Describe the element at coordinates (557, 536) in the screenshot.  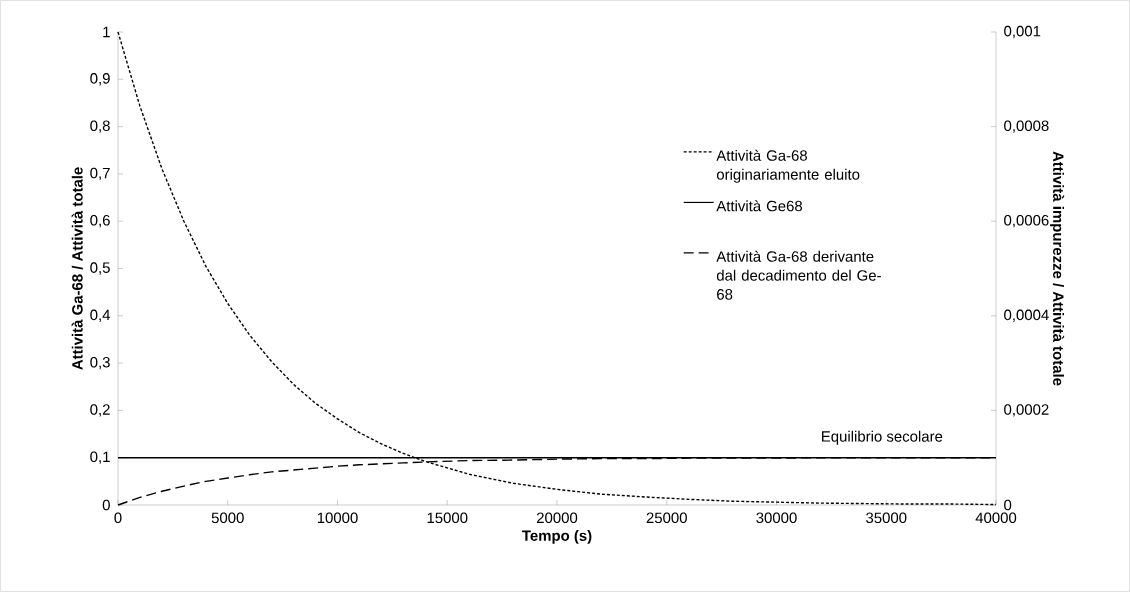
I see `x-axis-title: Tempo (s)` at that location.